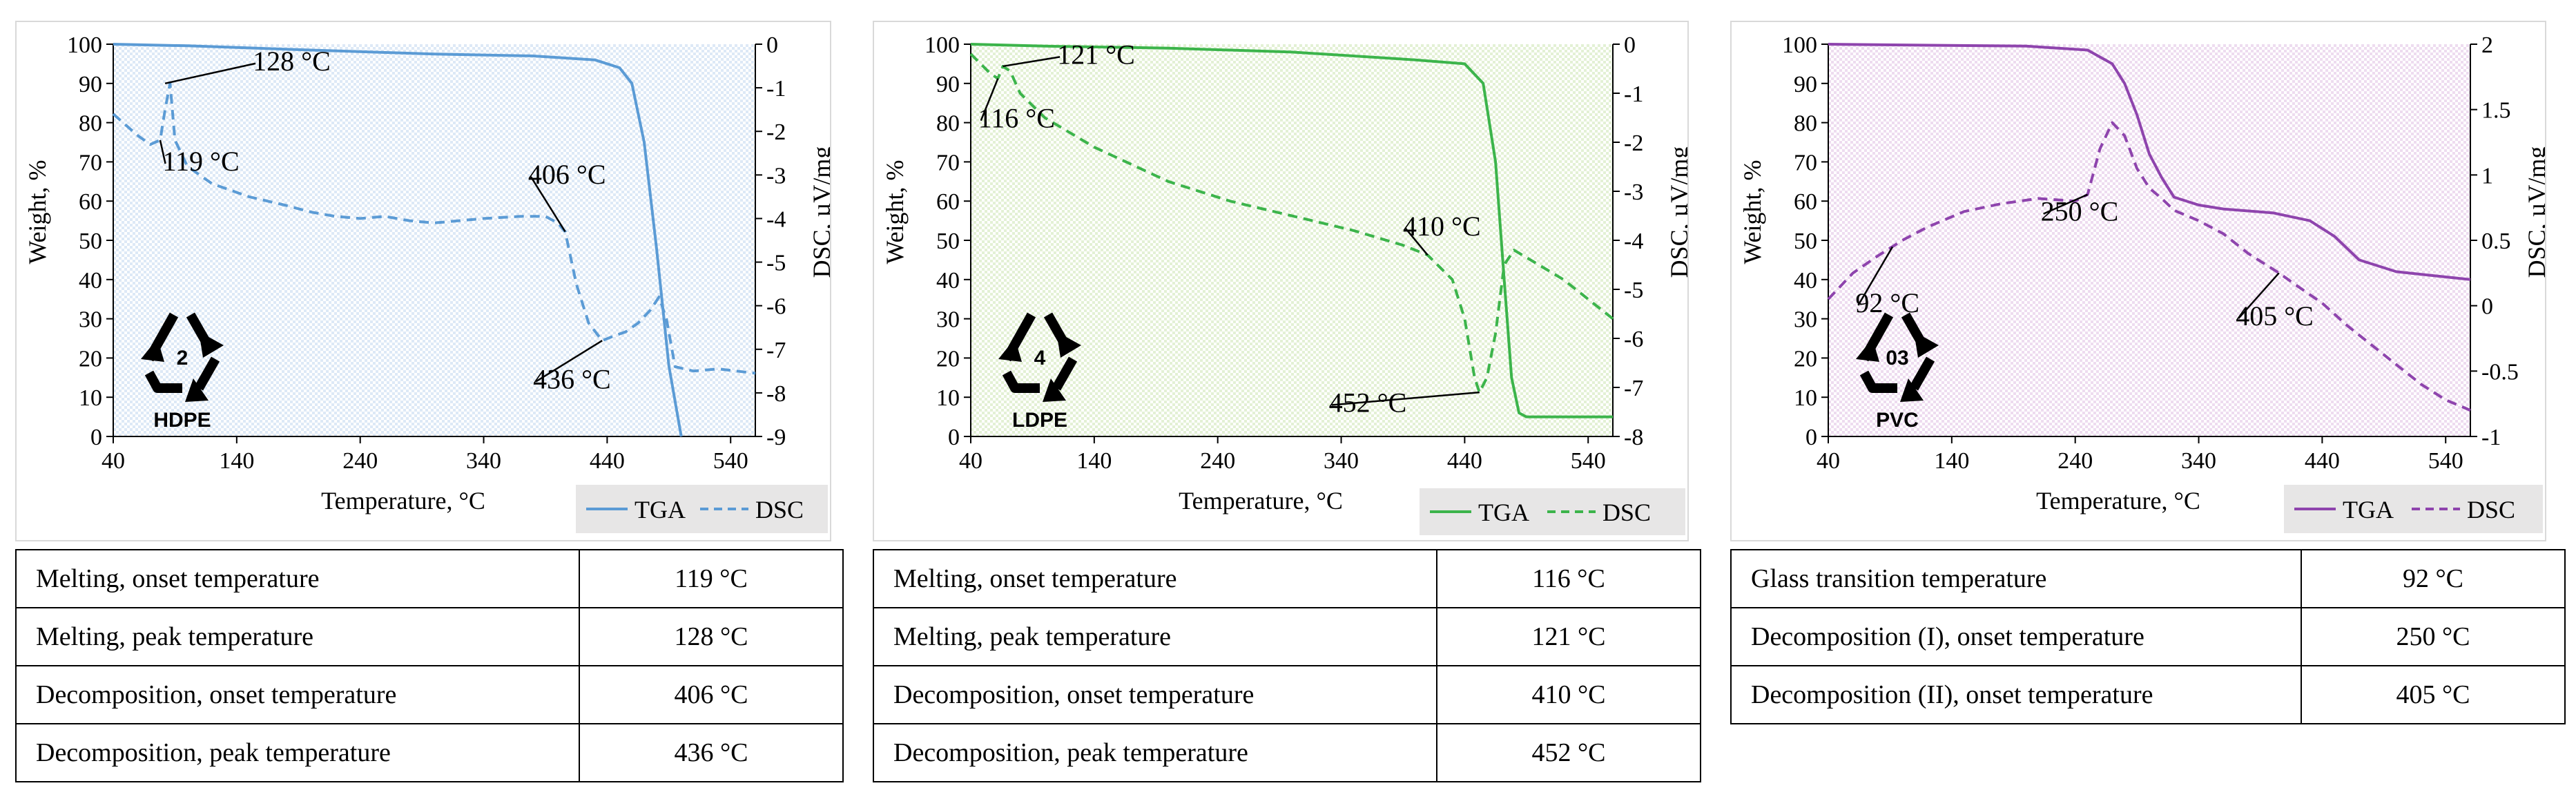 This screenshot has width=2576, height=808. I want to click on y-left-tick-label: 30, so click(90, 320).